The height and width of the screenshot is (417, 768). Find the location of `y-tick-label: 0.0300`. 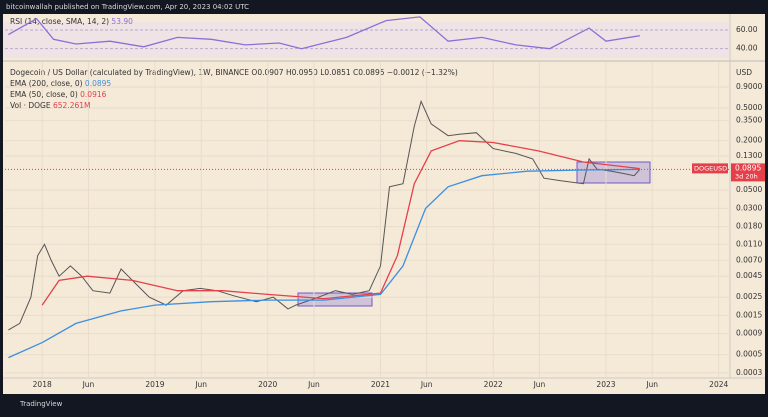

y-tick-label: 0.0300 is located at coordinates (749, 207).